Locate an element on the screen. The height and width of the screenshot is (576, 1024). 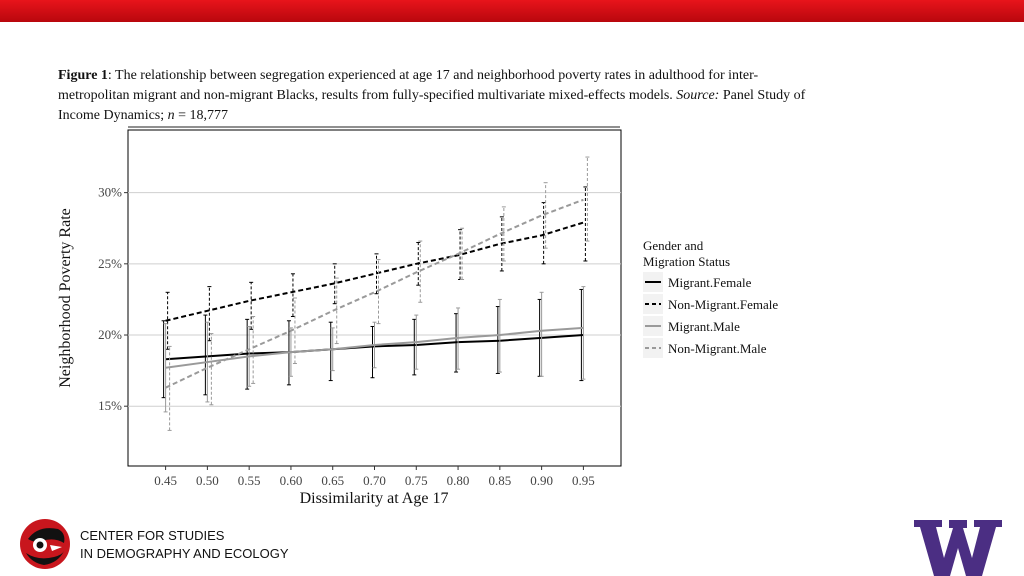
uw-w-shape is located at coordinates (958, 548).